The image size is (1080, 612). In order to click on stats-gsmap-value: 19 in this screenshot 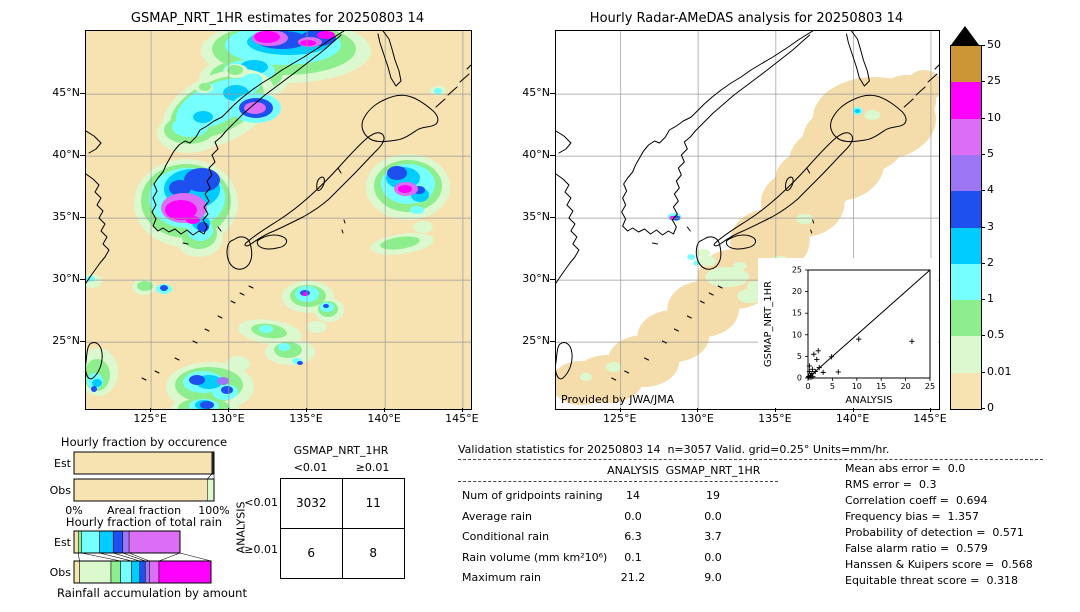, I will do `click(713, 495)`.